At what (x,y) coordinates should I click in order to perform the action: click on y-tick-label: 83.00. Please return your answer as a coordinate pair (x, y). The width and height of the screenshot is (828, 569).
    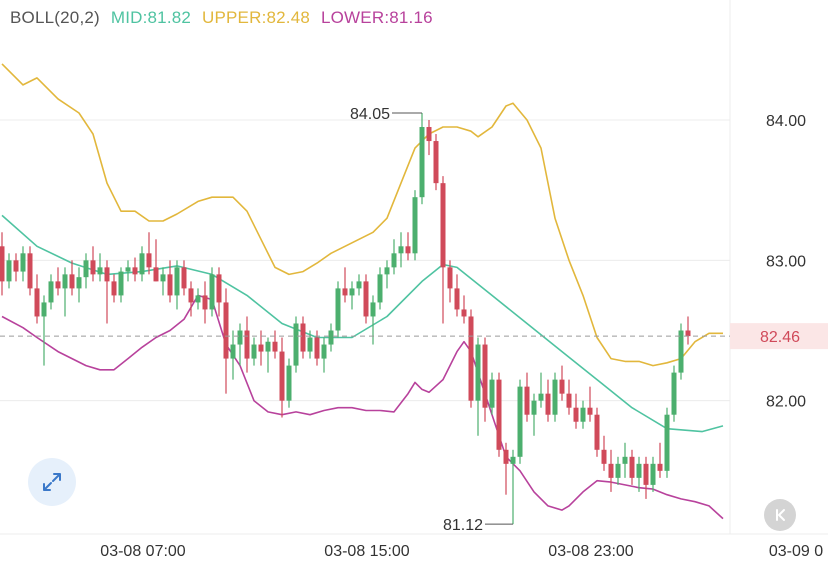
    Looking at the image, I should click on (786, 261).